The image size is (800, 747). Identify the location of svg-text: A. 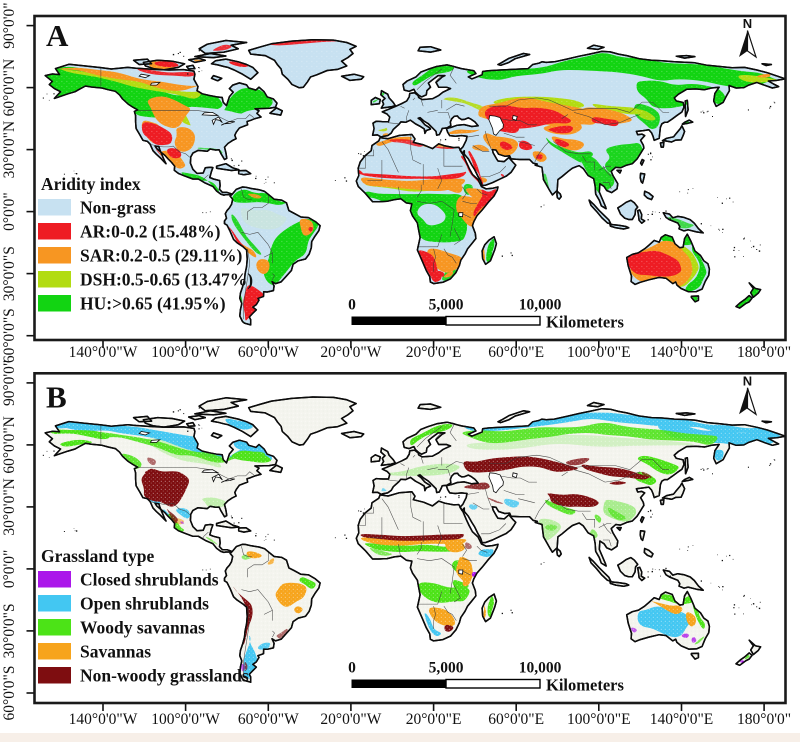
(57, 35).